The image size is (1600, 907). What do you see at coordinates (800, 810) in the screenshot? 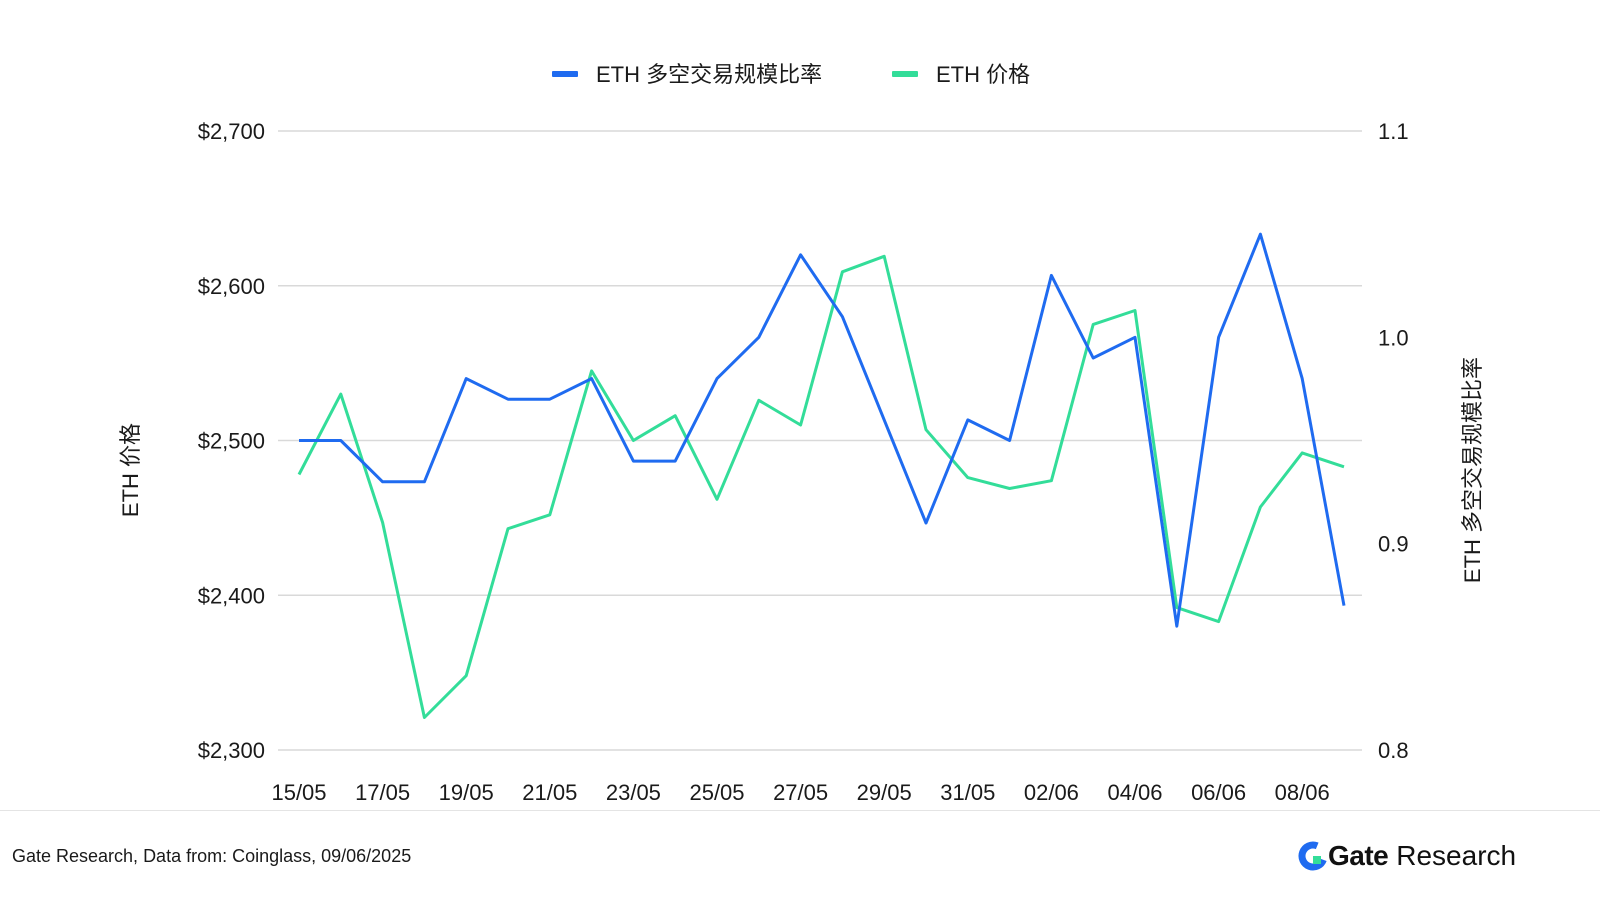
I see `footer-divider` at bounding box center [800, 810].